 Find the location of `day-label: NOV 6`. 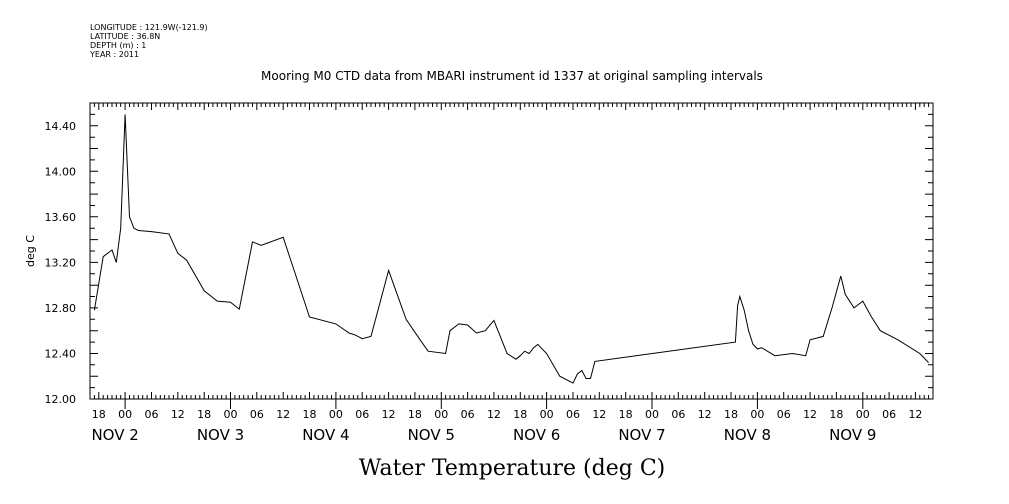

day-label: NOV 6 is located at coordinates (536, 435).